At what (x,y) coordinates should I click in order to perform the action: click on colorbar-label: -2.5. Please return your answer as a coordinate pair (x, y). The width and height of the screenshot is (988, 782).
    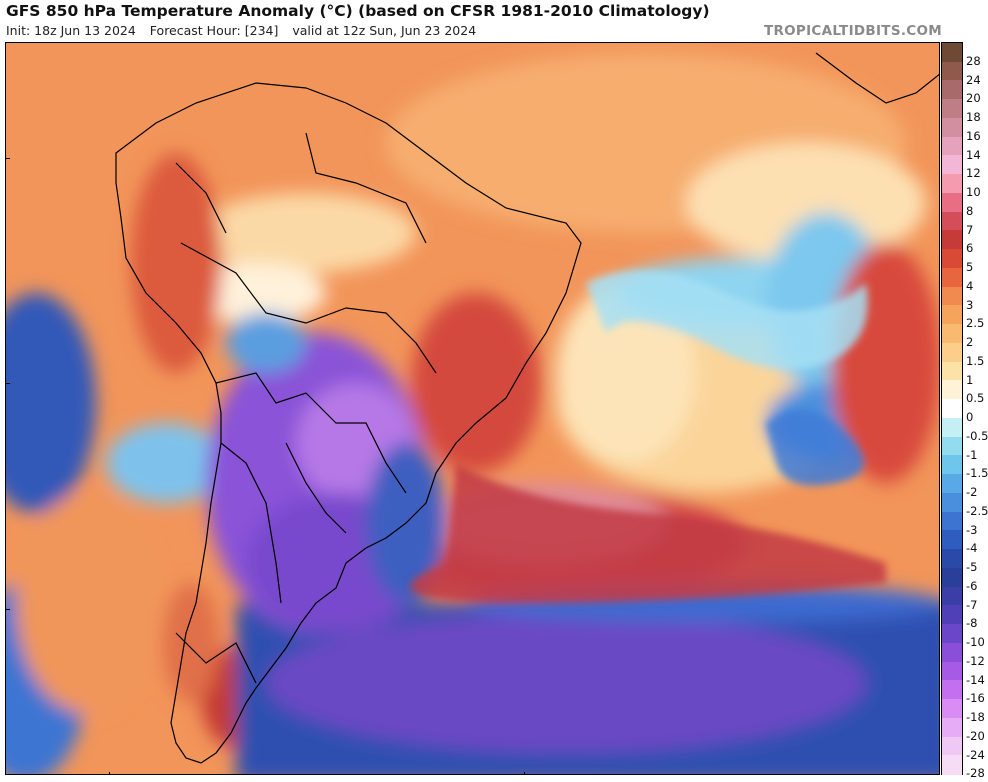
    Looking at the image, I should click on (977, 510).